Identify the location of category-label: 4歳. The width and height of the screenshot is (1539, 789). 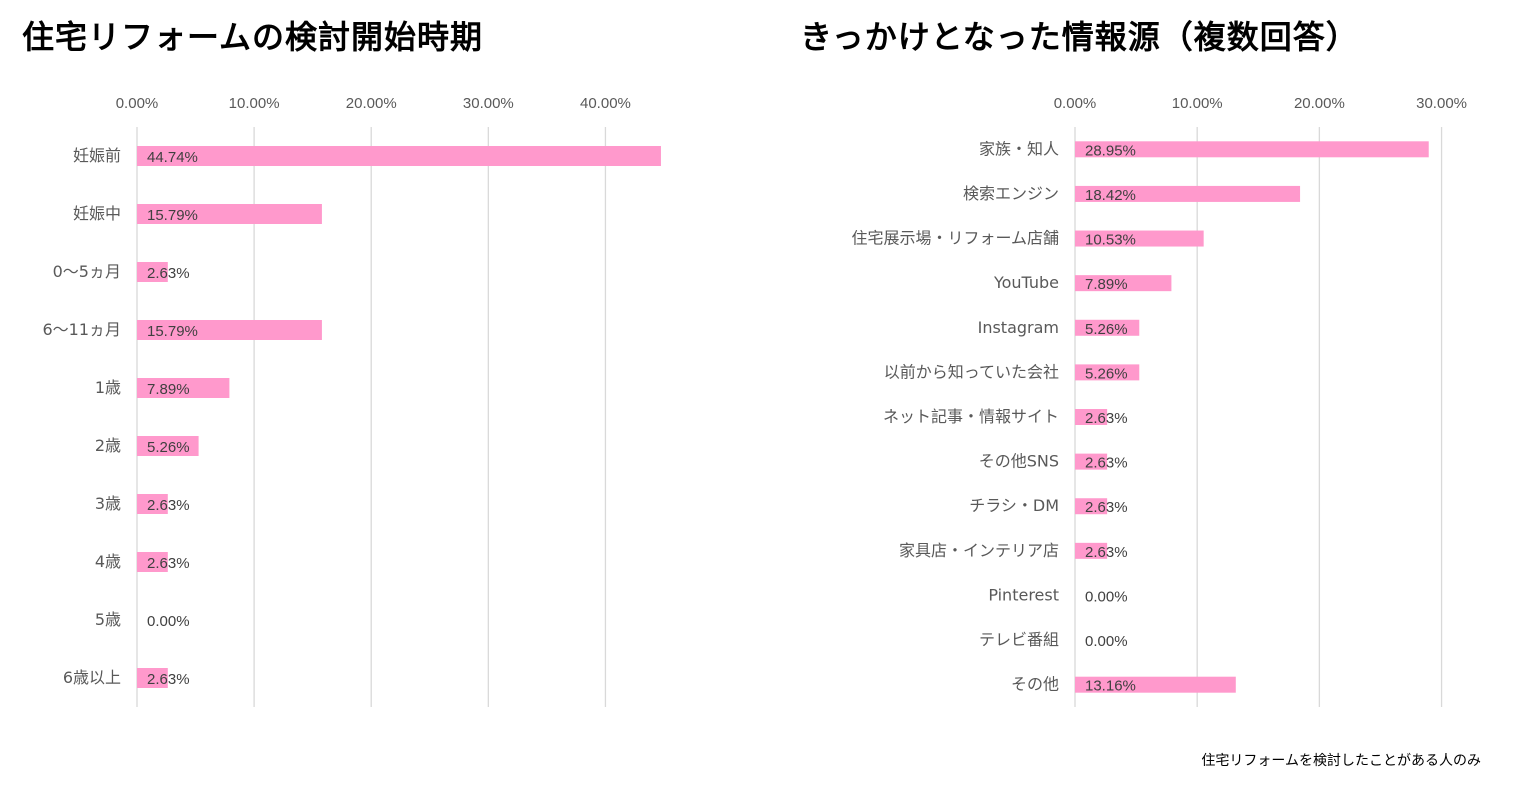
(108, 561).